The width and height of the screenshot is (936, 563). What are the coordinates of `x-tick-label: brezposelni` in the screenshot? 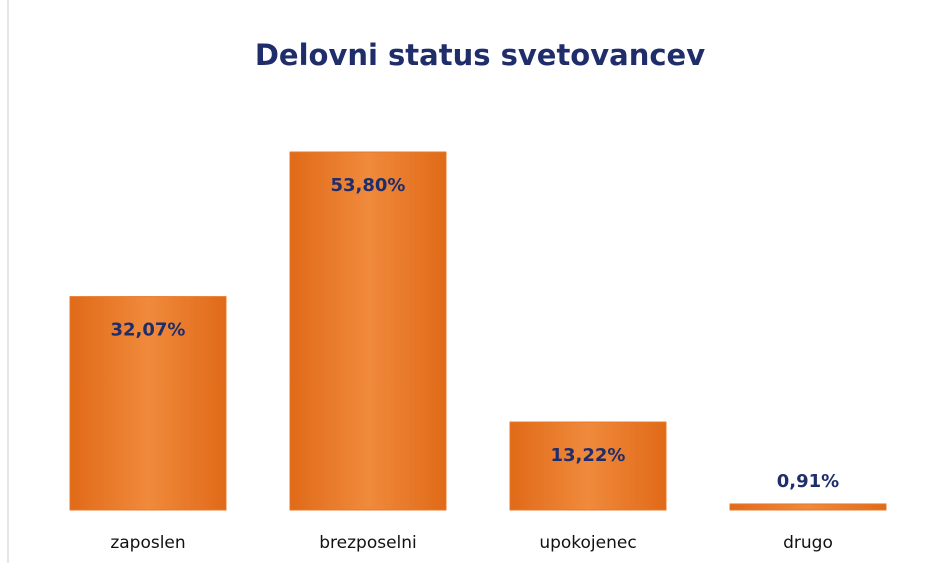 It's located at (368, 543).